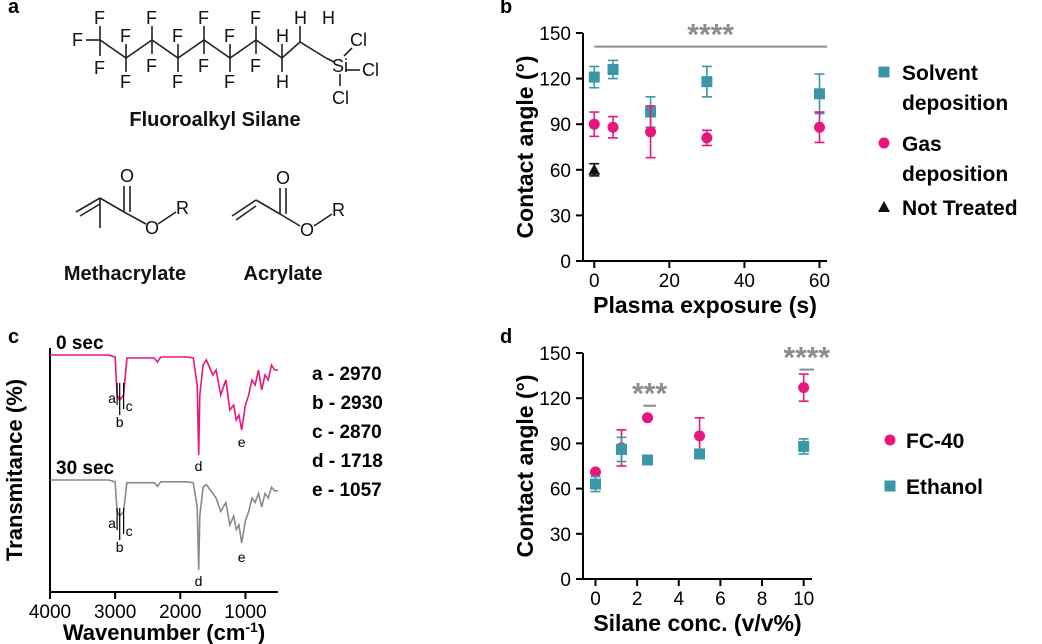 The image size is (1042, 644). What do you see at coordinates (678, 599) in the screenshot?
I see `x-tick-label: 4` at bounding box center [678, 599].